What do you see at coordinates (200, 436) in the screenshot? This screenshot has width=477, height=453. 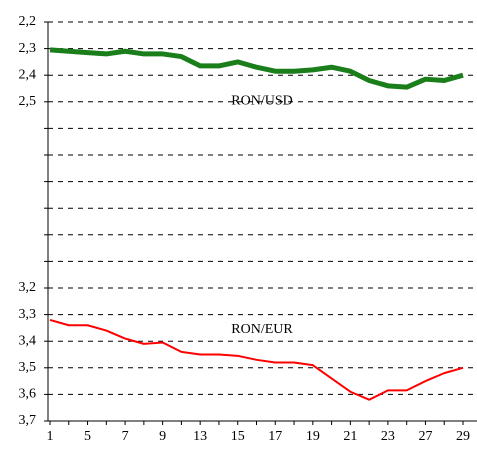 I see `x-tick-label: 13` at bounding box center [200, 436].